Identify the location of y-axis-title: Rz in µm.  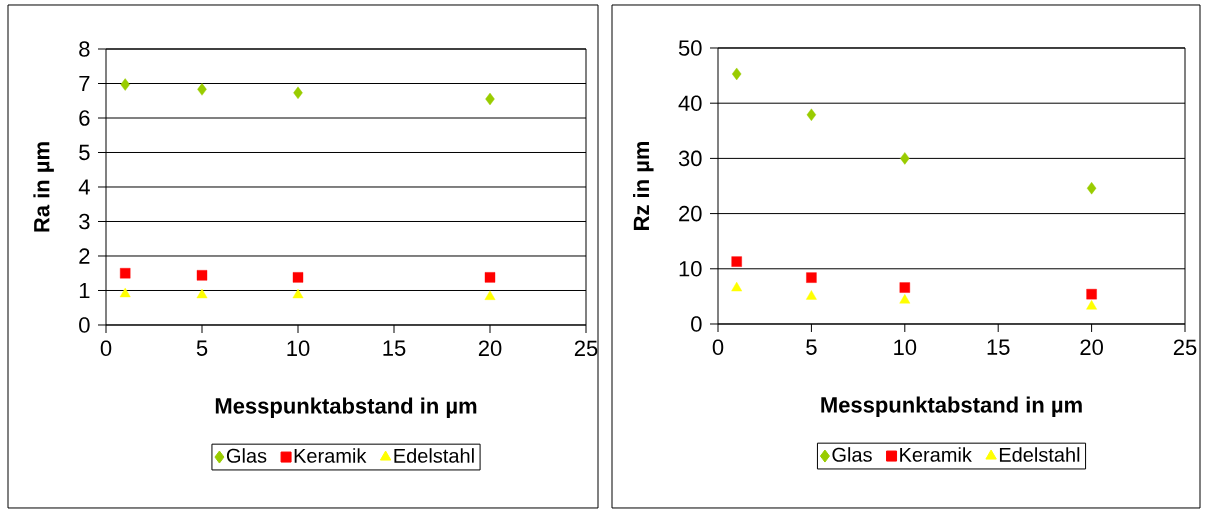
(643, 185).